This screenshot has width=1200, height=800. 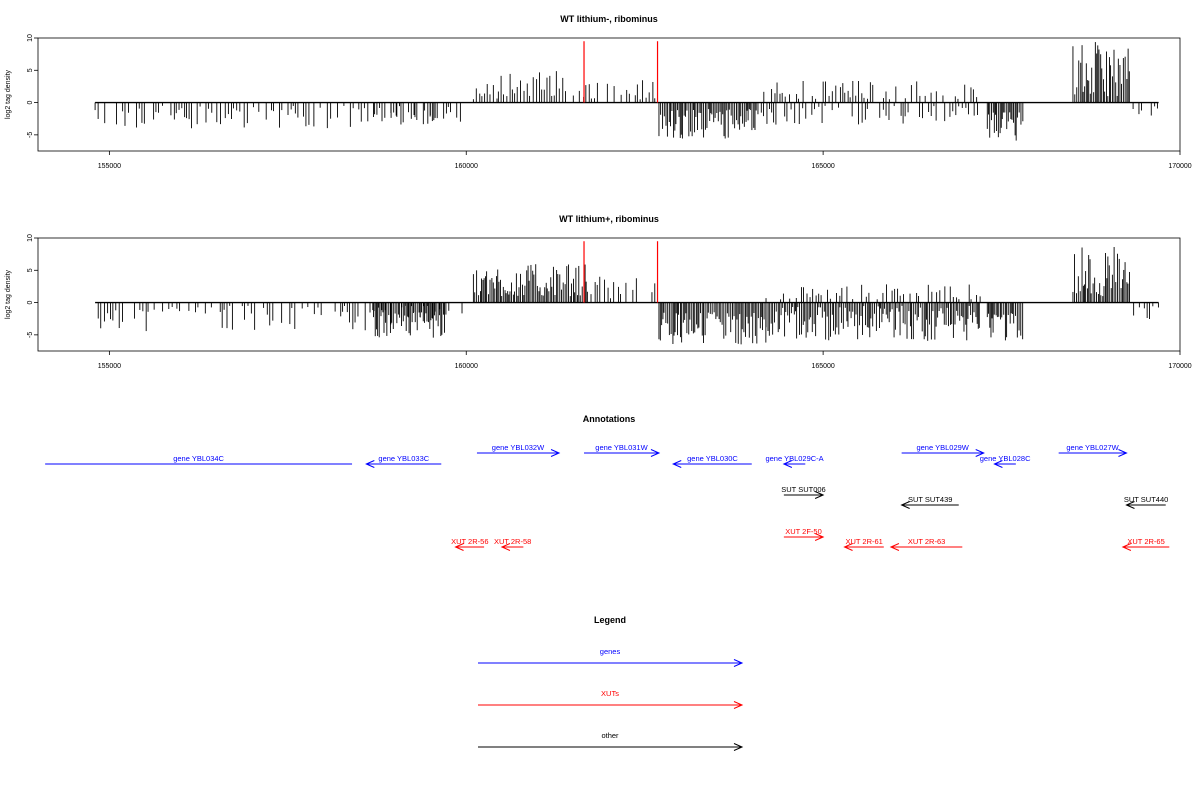 What do you see at coordinates (794, 458) in the screenshot?
I see `feature-label: gene YBL029C-A` at bounding box center [794, 458].